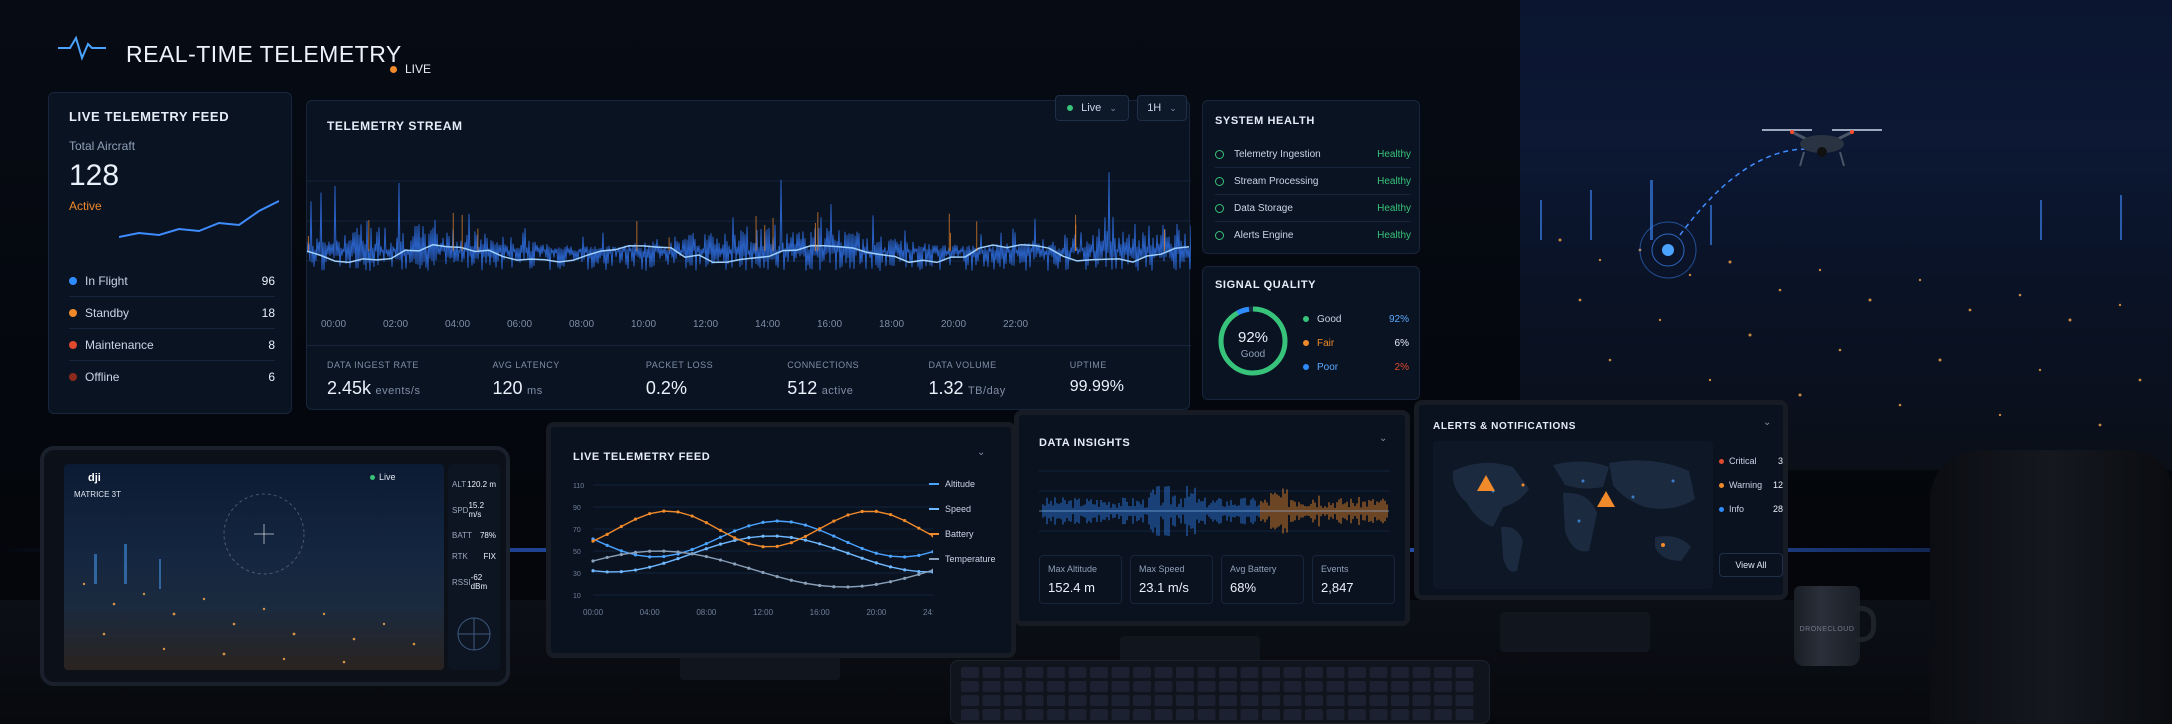  What do you see at coordinates (481, 484) in the screenshot?
I see `stat-value: 120.2 m` at bounding box center [481, 484].